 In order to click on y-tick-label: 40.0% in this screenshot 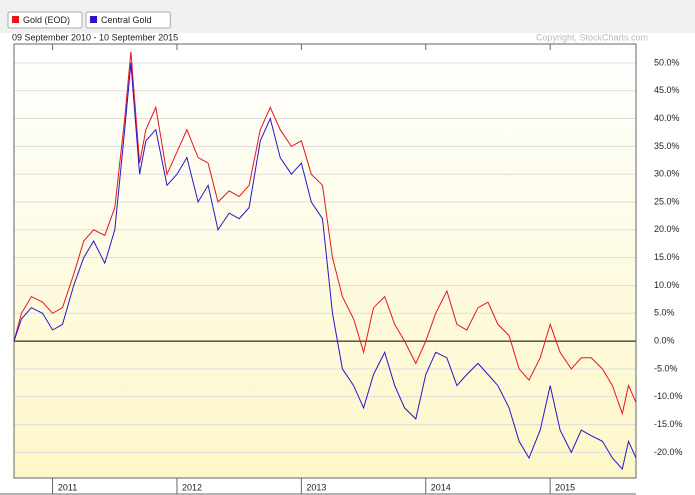, I will do `click(667, 118)`.